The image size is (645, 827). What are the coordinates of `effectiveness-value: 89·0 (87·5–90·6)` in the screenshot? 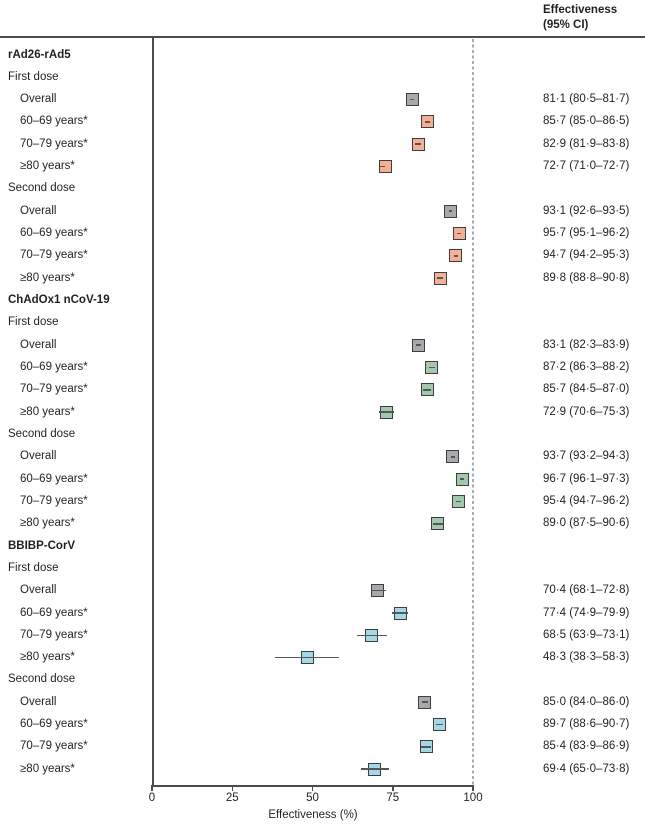 It's located at (586, 523).